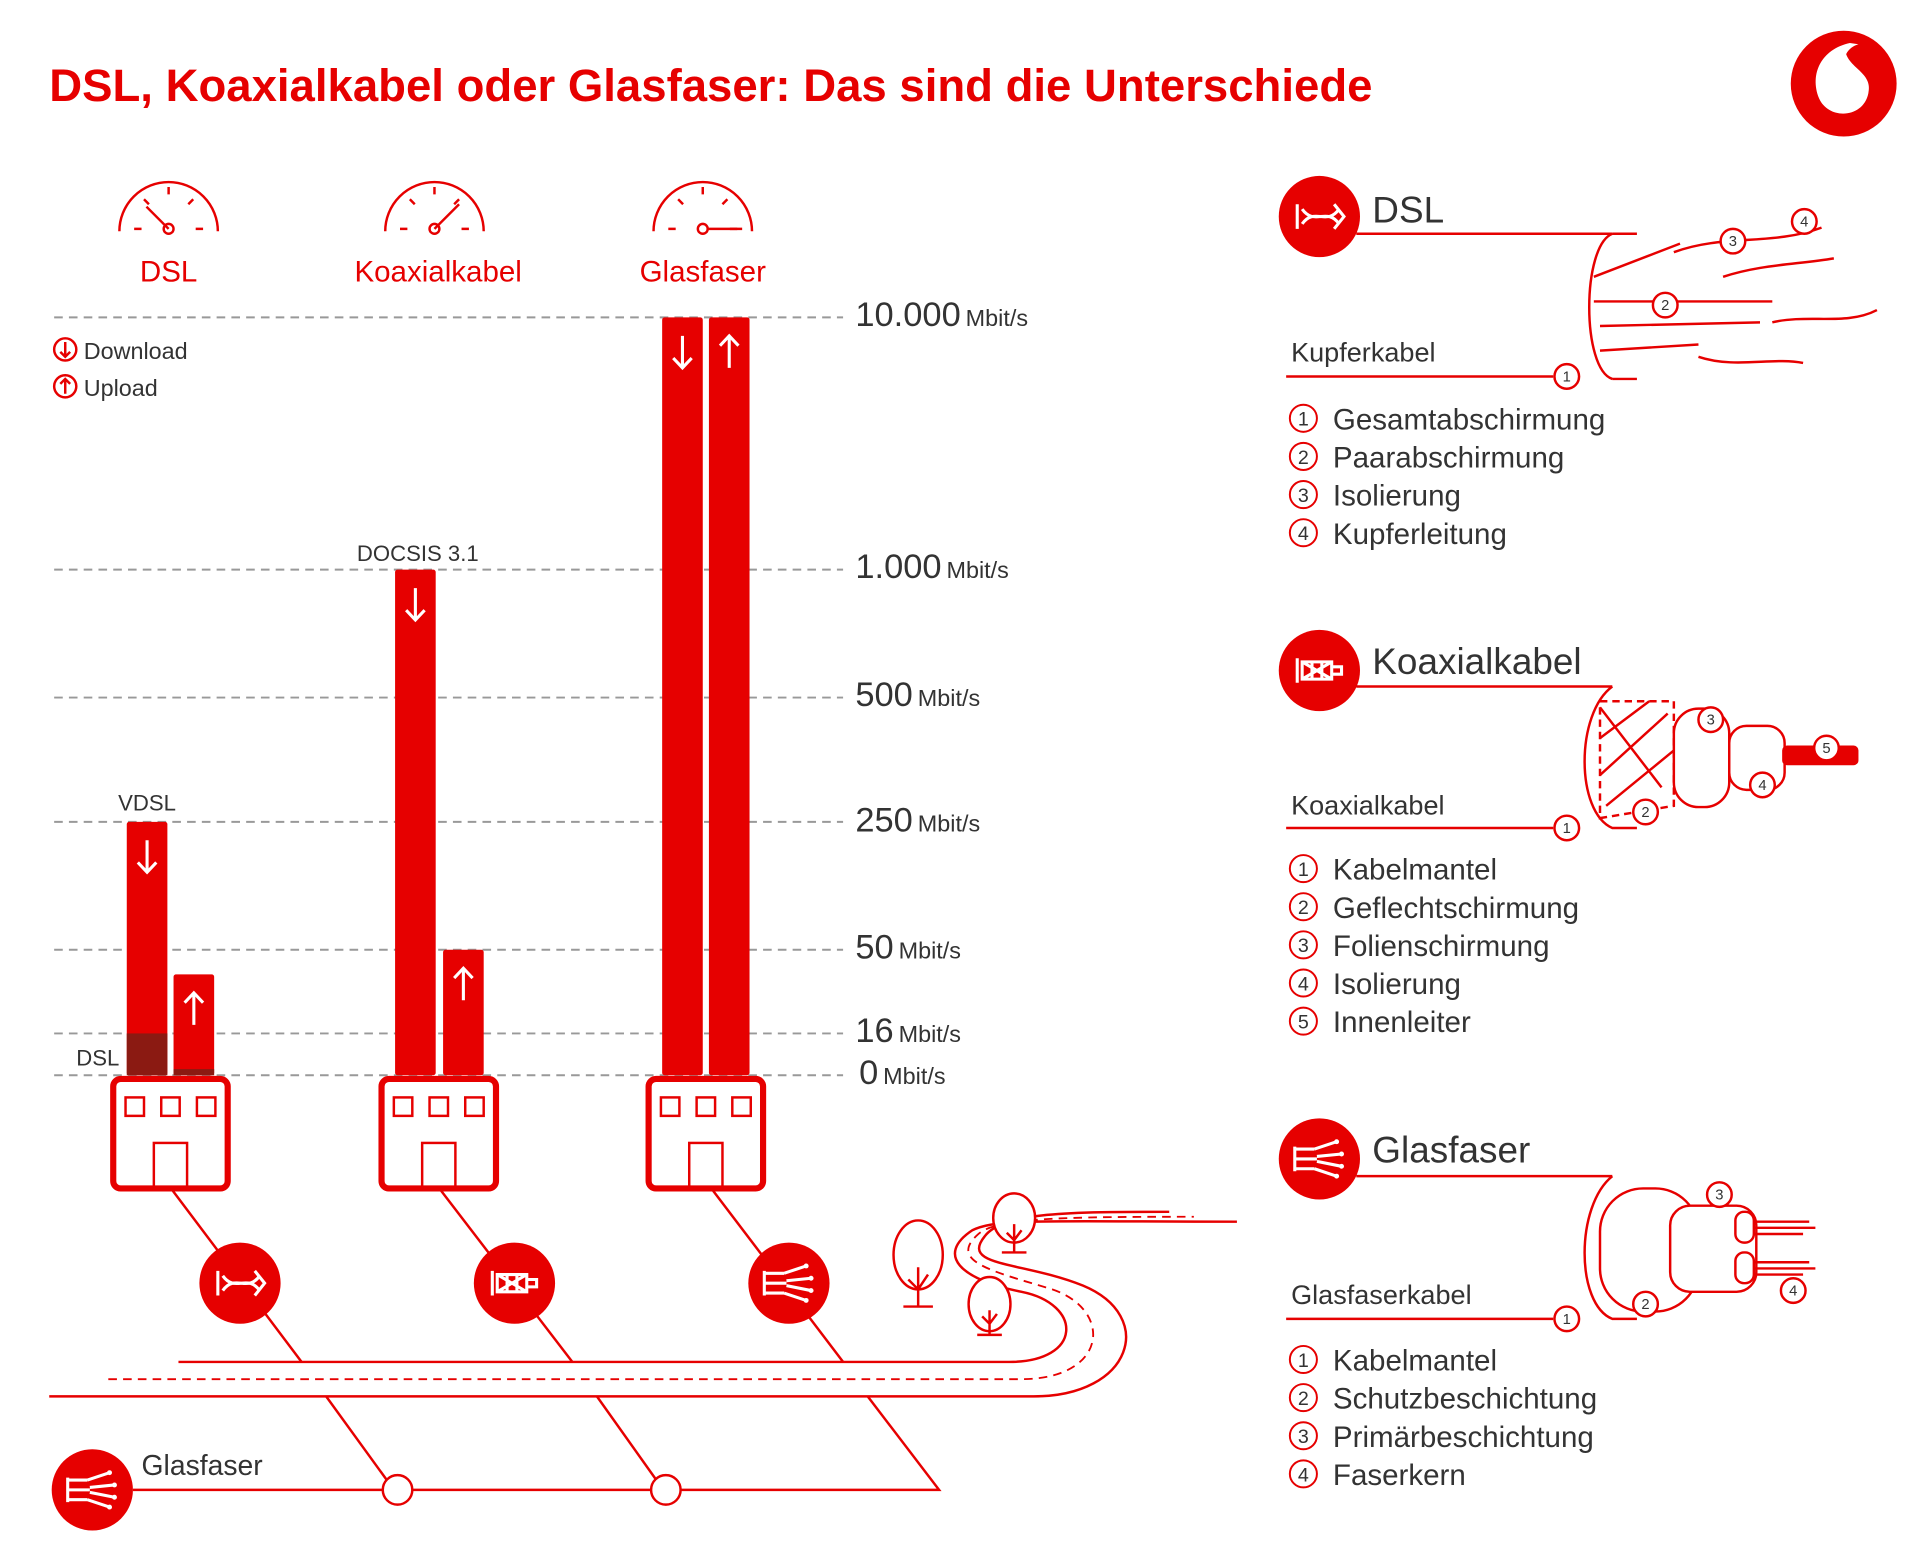 This screenshot has width=1920, height=1560. What do you see at coordinates (168, 272) in the screenshot?
I see `gauge-label-dsl: DSL` at bounding box center [168, 272].